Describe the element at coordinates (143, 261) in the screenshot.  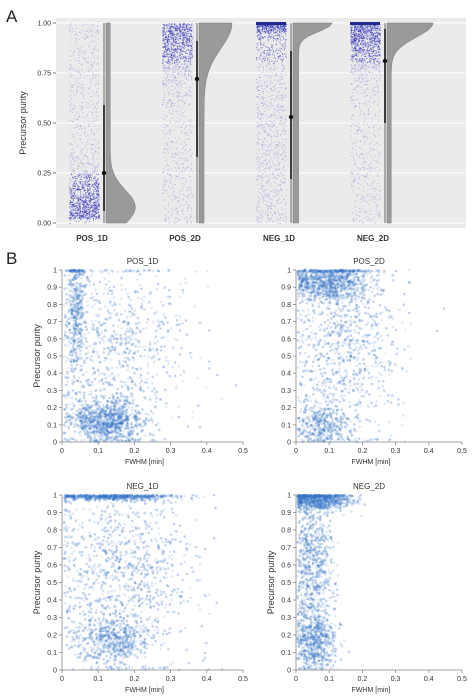
I see `scatter-title: POS_1D` at that location.